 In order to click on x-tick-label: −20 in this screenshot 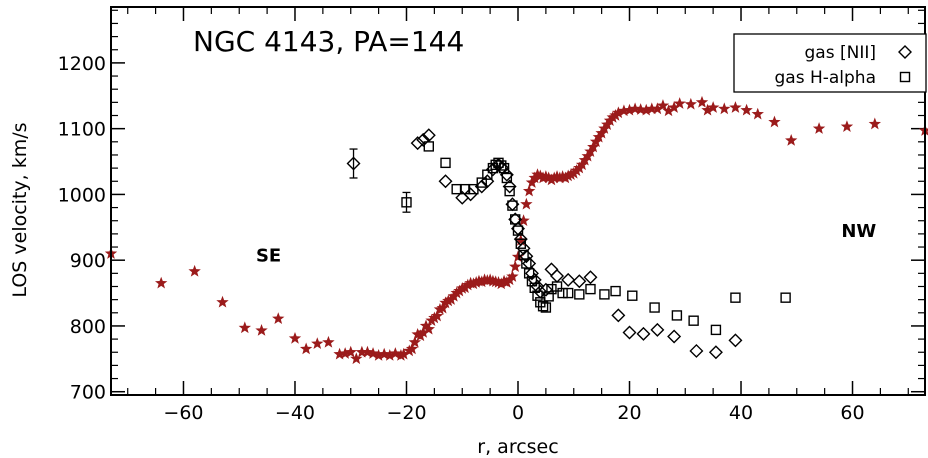, I will do `click(406, 413)`.